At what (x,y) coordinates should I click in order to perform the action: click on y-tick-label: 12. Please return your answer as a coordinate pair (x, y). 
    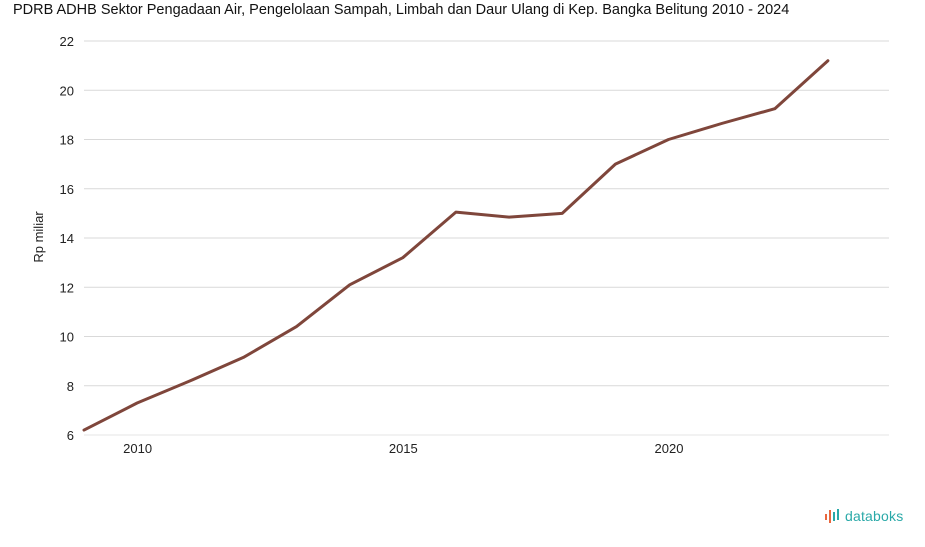
    Looking at the image, I should click on (67, 287).